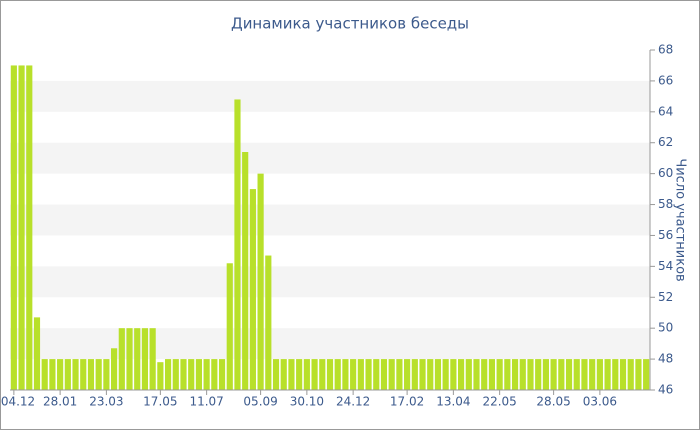  What do you see at coordinates (353, 402) in the screenshot?
I see `x-tick-label: 24.12` at bounding box center [353, 402].